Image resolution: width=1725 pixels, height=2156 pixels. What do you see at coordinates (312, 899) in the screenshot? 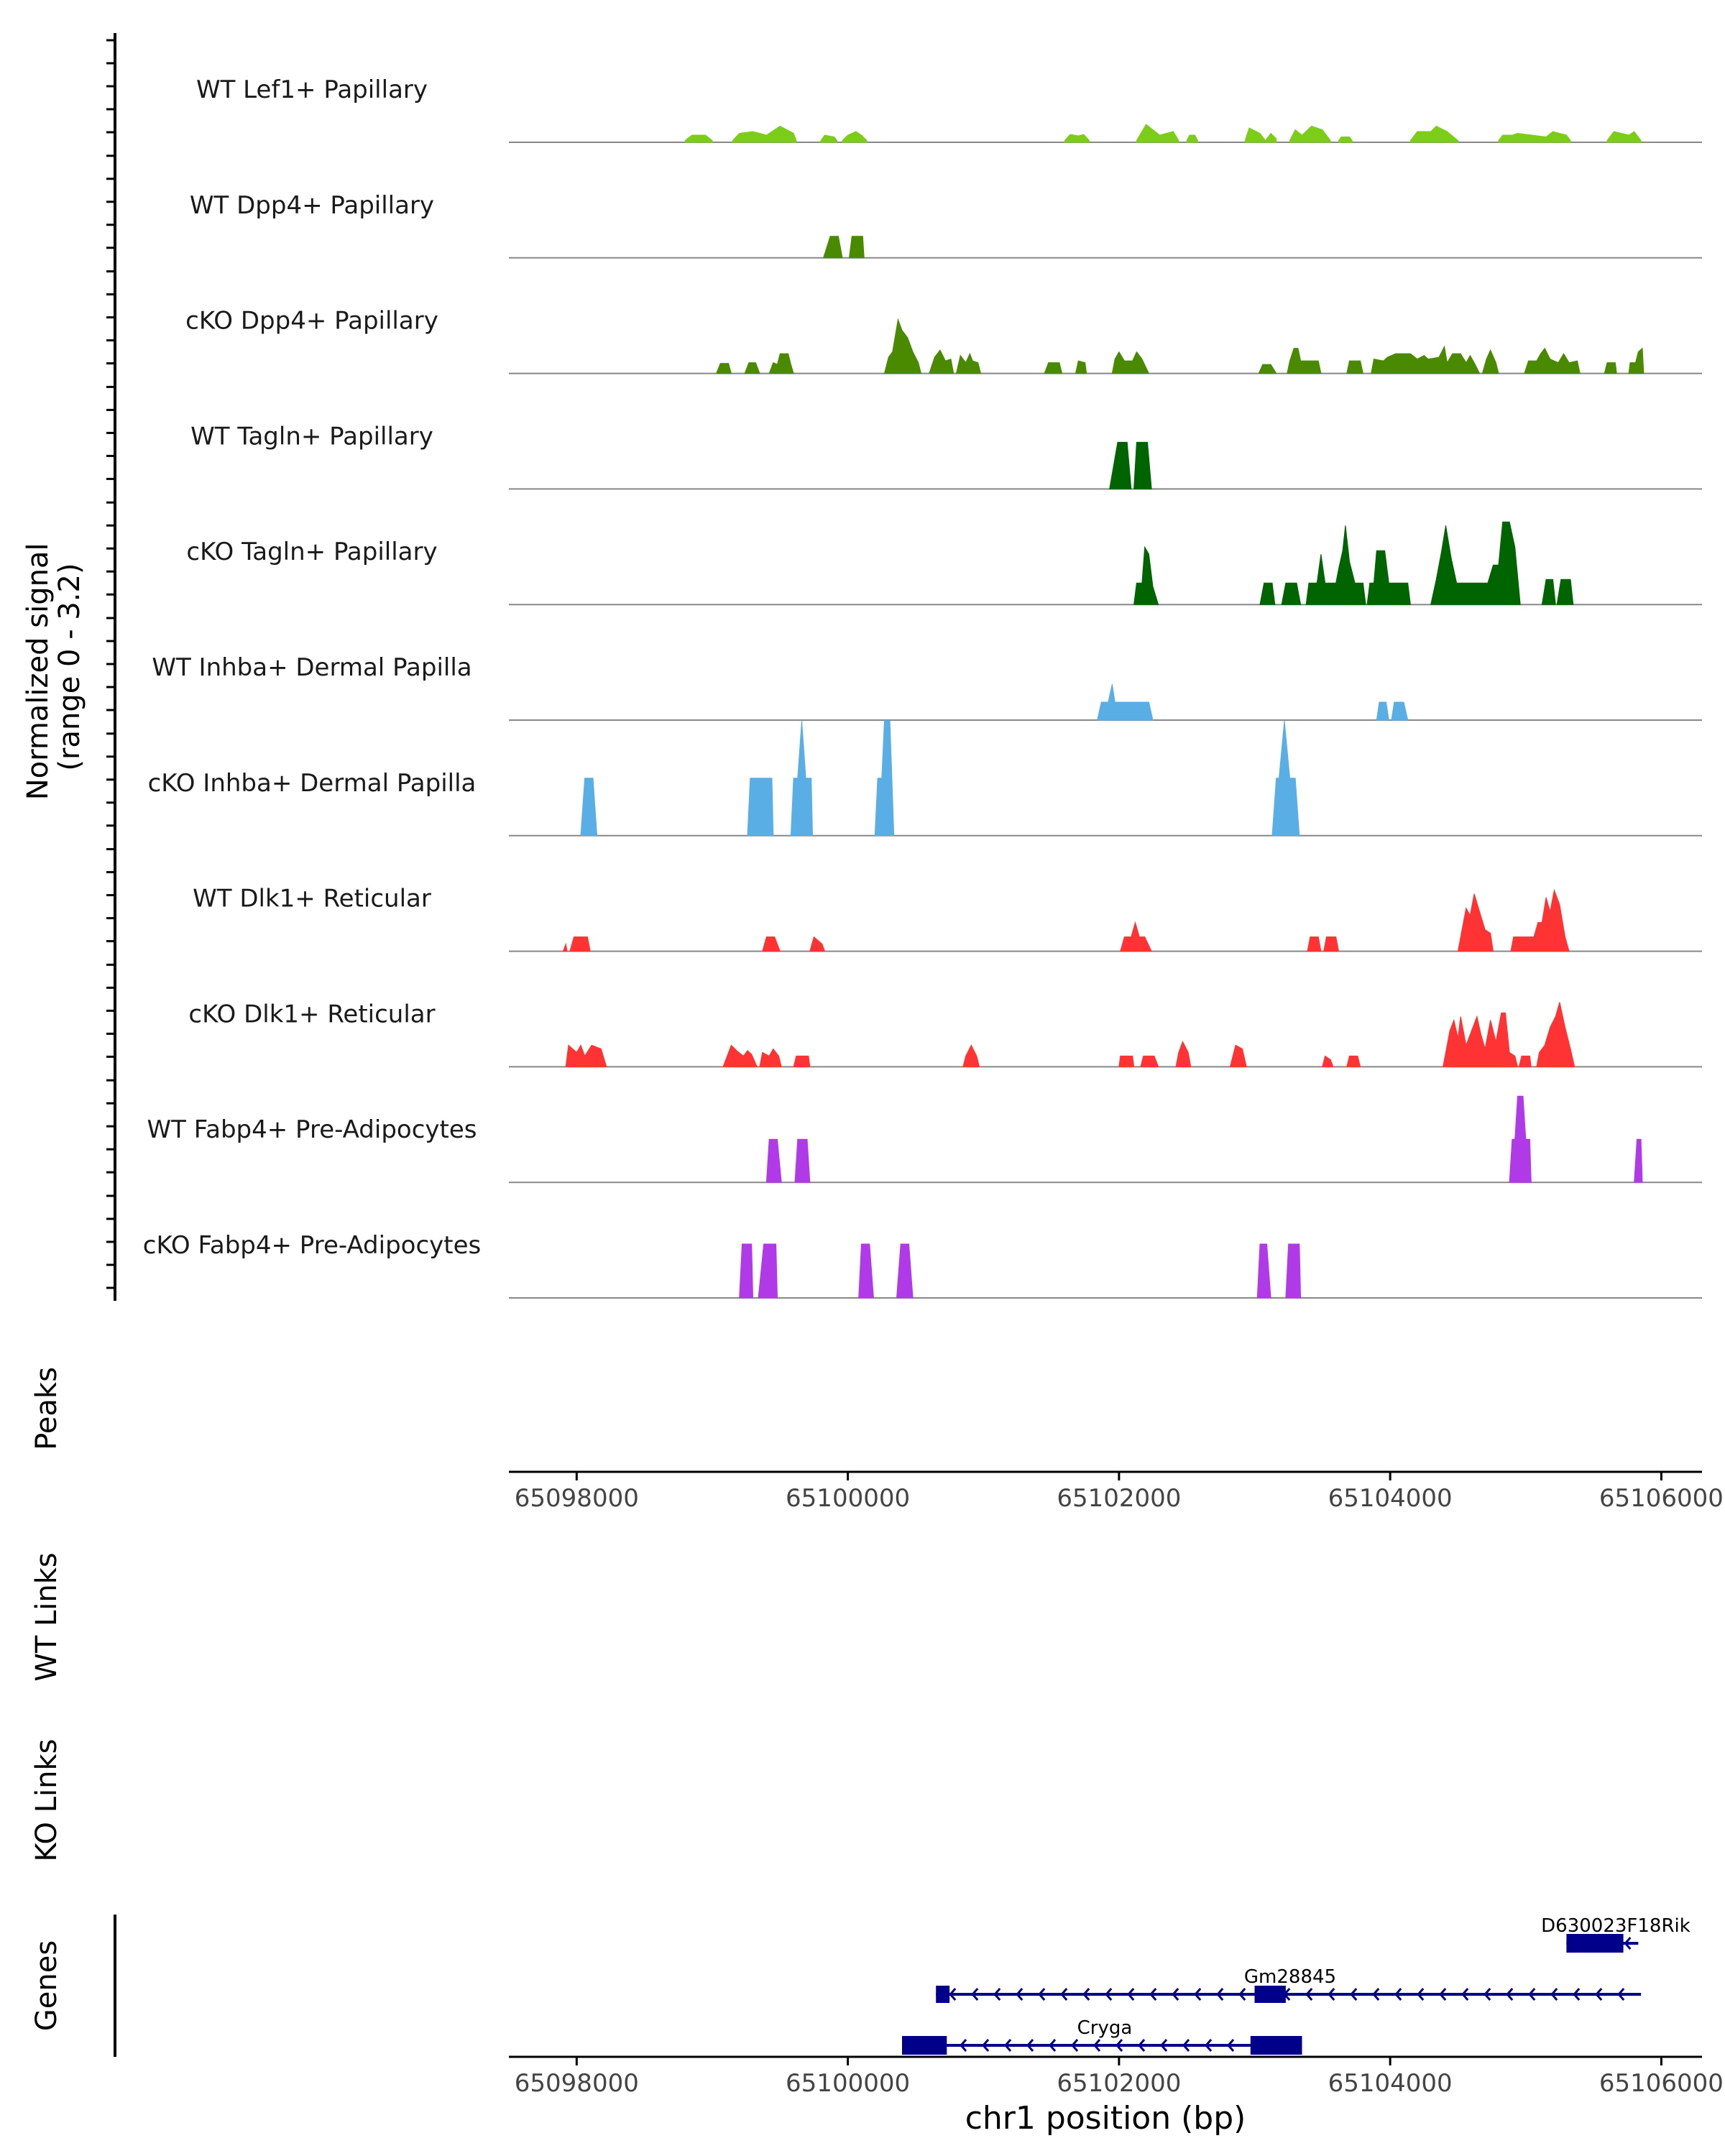
I see `track-label: WT Dlk1+ Reticular` at bounding box center [312, 899].